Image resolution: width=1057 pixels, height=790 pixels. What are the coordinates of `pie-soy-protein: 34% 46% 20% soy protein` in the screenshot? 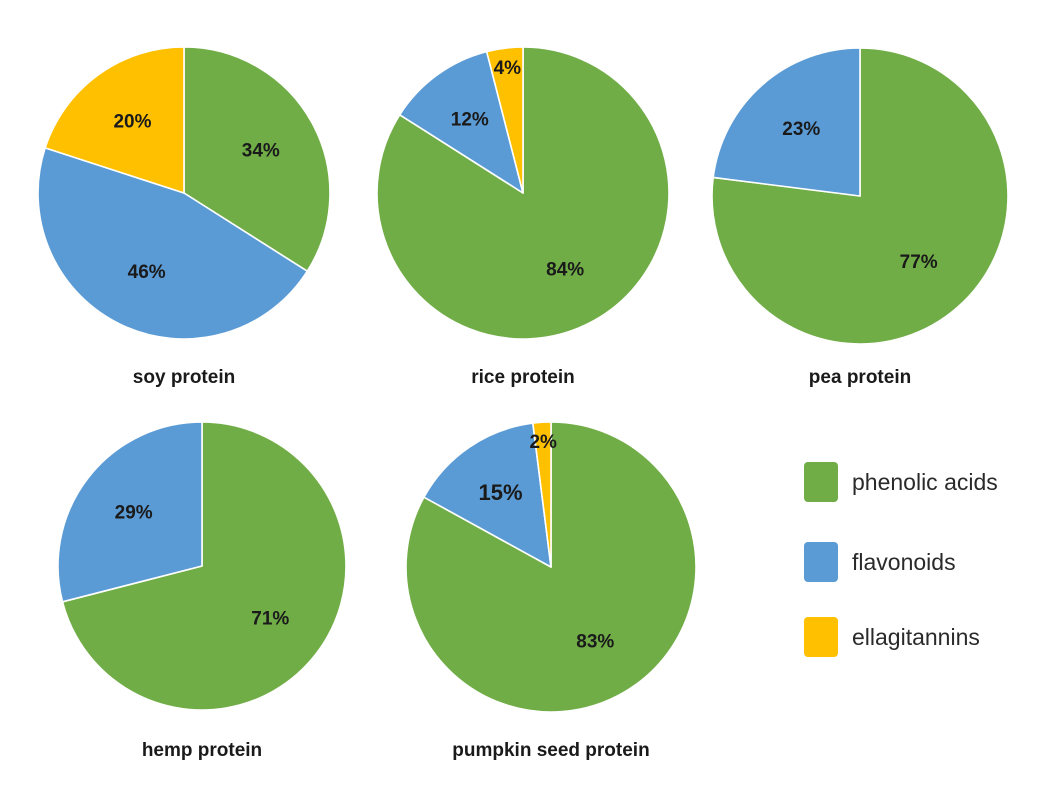 It's located at (184, 217).